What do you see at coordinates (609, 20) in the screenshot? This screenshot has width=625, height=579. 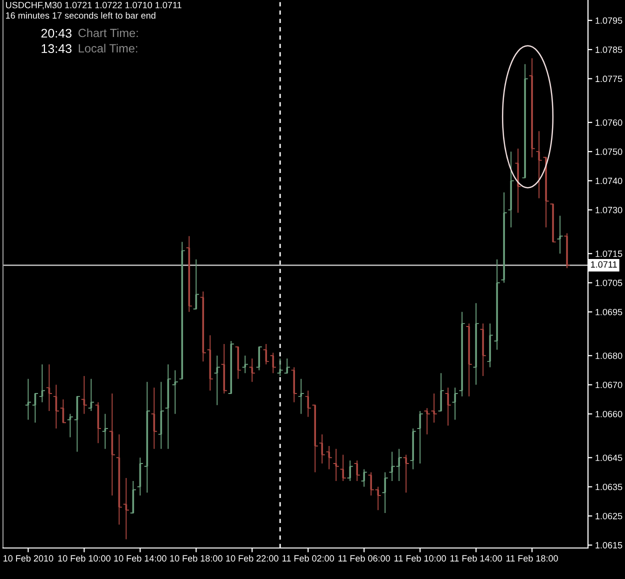 I see `y-tick-label: 1.0795` at bounding box center [609, 20].